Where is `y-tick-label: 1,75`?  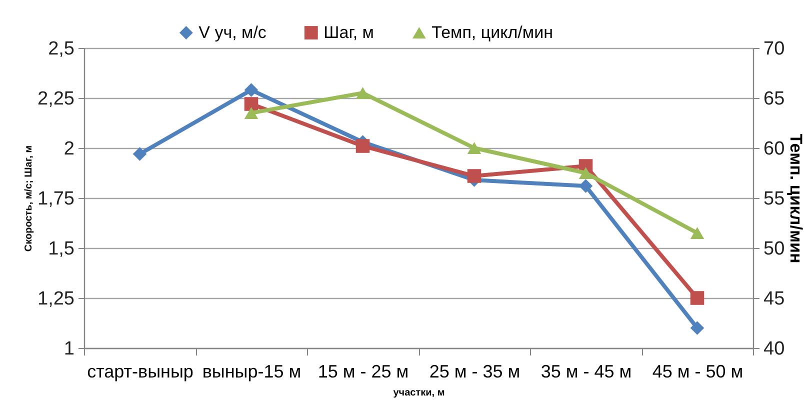
y-tick-label: 1,75 is located at coordinates (56, 199).